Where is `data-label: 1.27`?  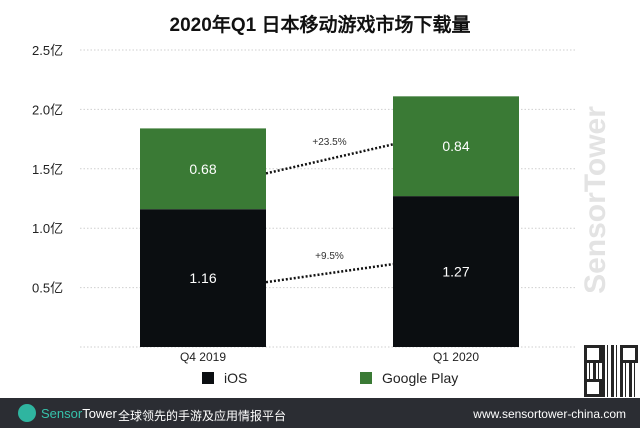 data-label: 1.27 is located at coordinates (455, 272).